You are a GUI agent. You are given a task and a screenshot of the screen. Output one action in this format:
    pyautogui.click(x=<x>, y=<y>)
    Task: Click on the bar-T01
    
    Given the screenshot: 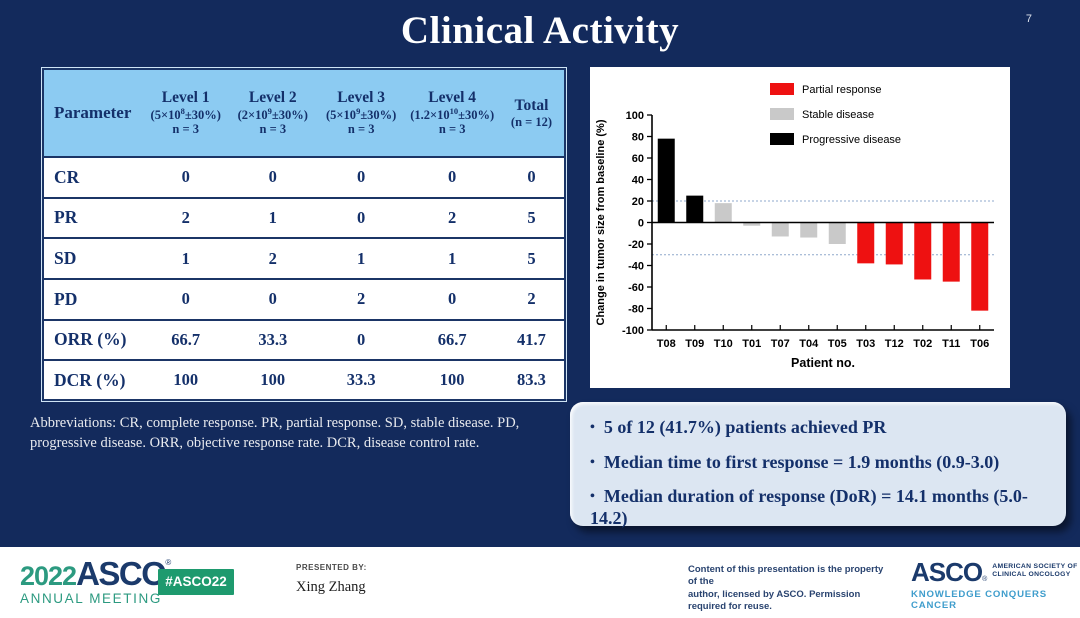 What is the action you would take?
    pyautogui.click(x=752, y=224)
    